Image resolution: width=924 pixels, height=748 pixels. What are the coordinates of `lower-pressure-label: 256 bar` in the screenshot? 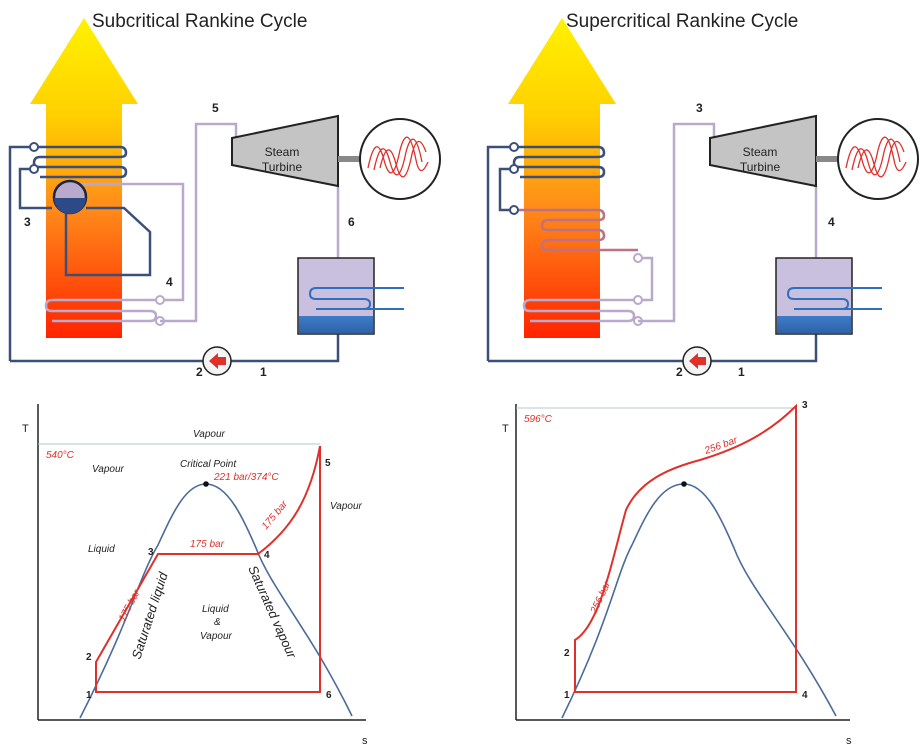 It's located at (600, 597).